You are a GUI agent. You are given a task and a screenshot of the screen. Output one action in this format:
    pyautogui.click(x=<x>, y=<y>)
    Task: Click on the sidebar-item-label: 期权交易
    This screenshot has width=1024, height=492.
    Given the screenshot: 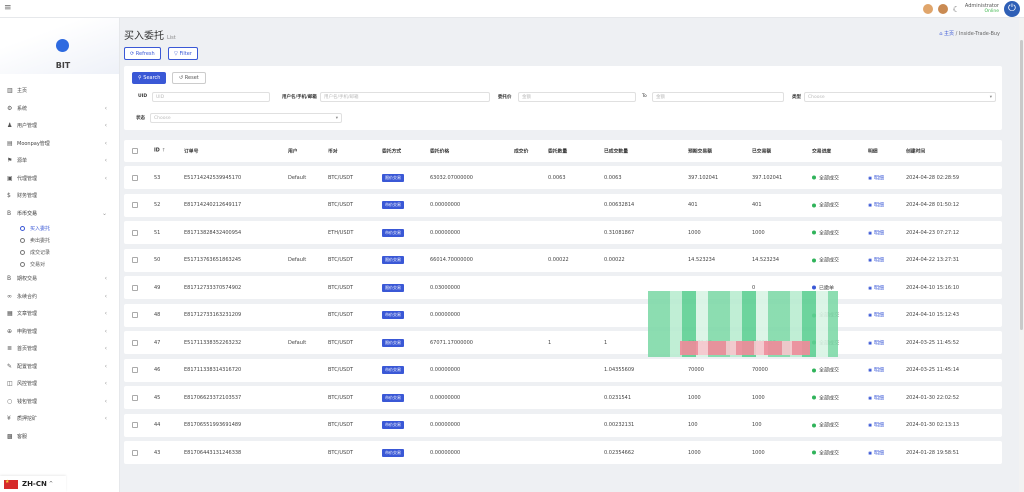 What is the action you would take?
    pyautogui.click(x=27, y=279)
    